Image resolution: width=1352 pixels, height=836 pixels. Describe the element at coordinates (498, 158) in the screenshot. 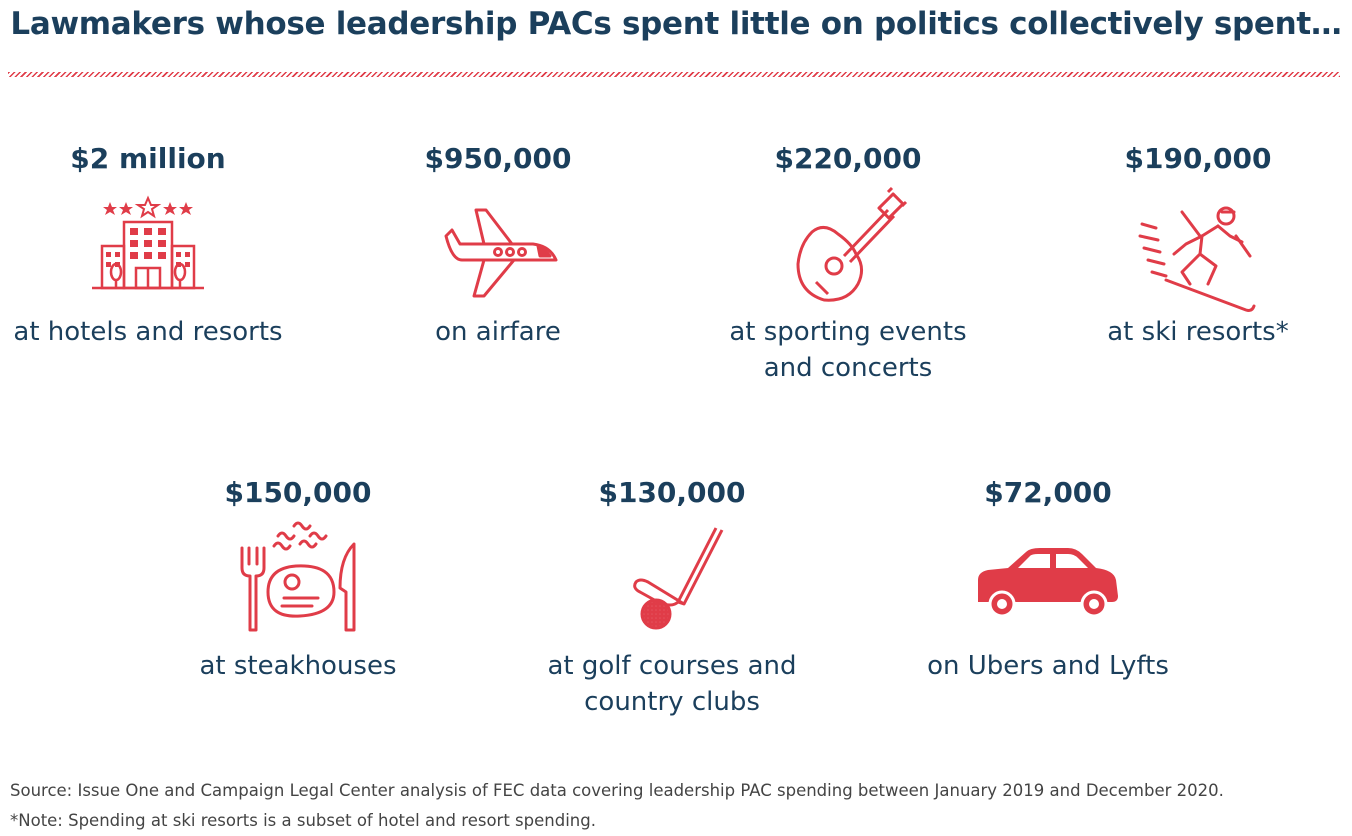

I see `item-amount: $950,000` at that location.